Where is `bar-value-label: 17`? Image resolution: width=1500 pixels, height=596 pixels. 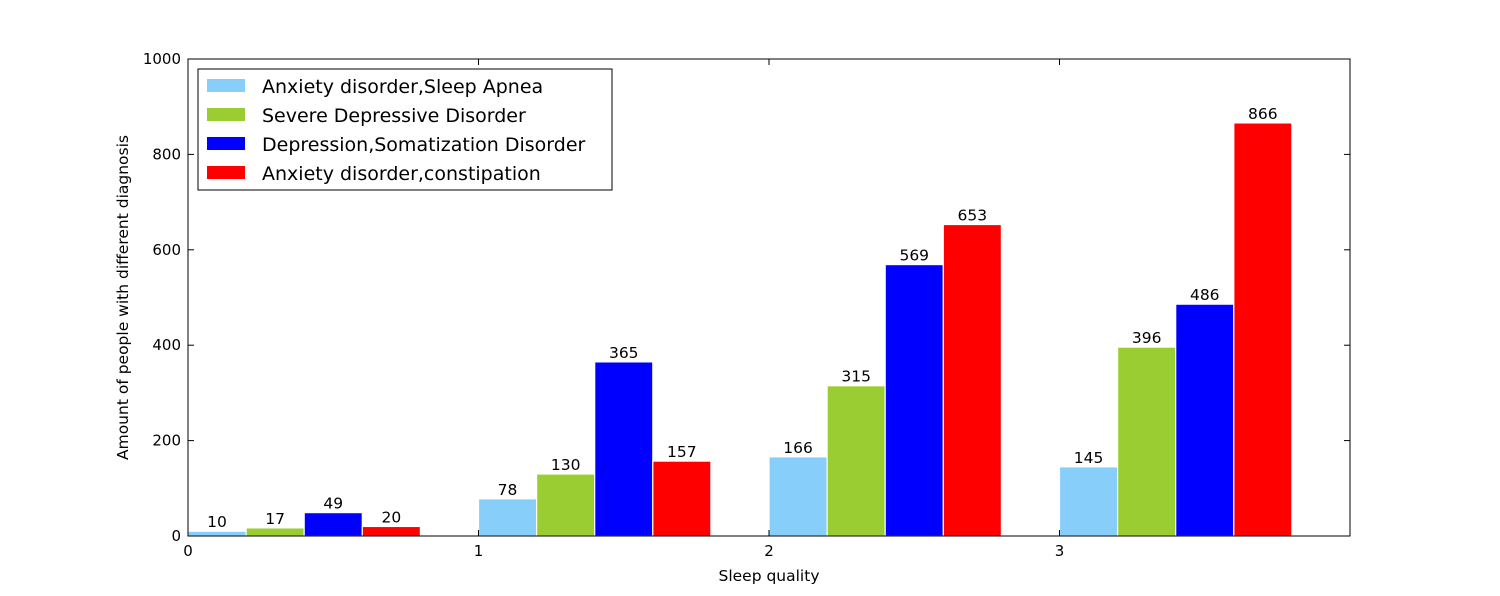 bar-value-label: 17 is located at coordinates (275, 519).